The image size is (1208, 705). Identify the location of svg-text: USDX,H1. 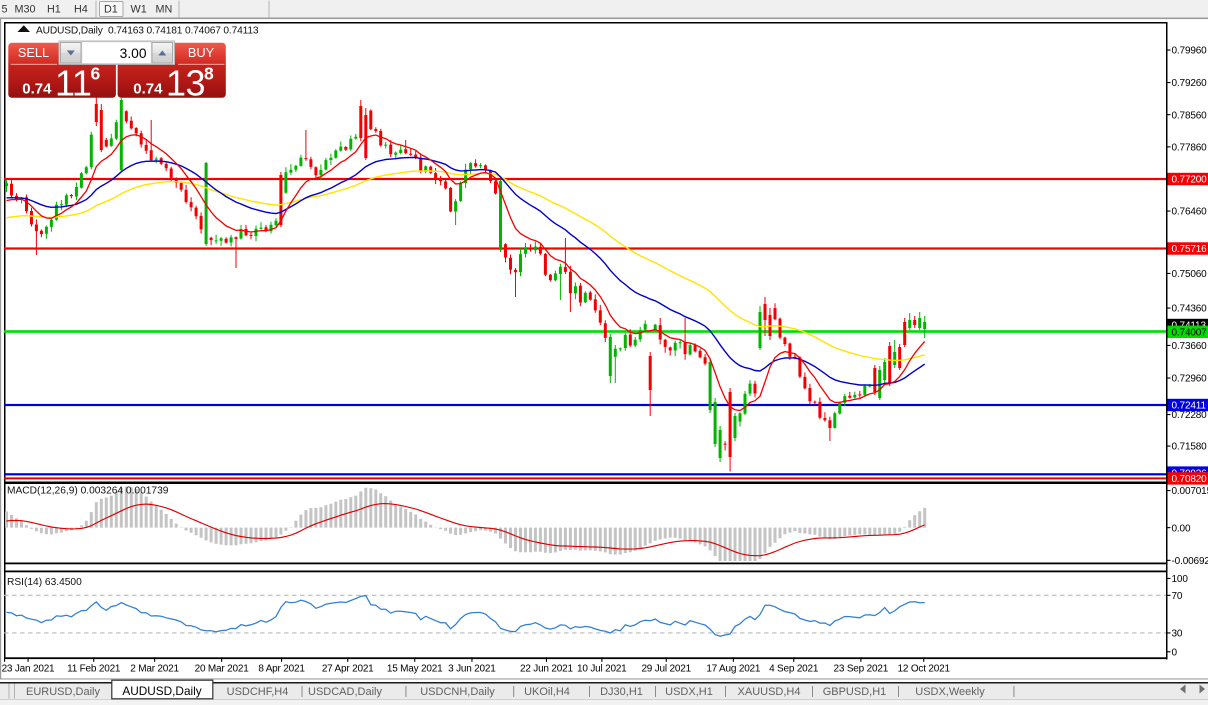
(689, 692).